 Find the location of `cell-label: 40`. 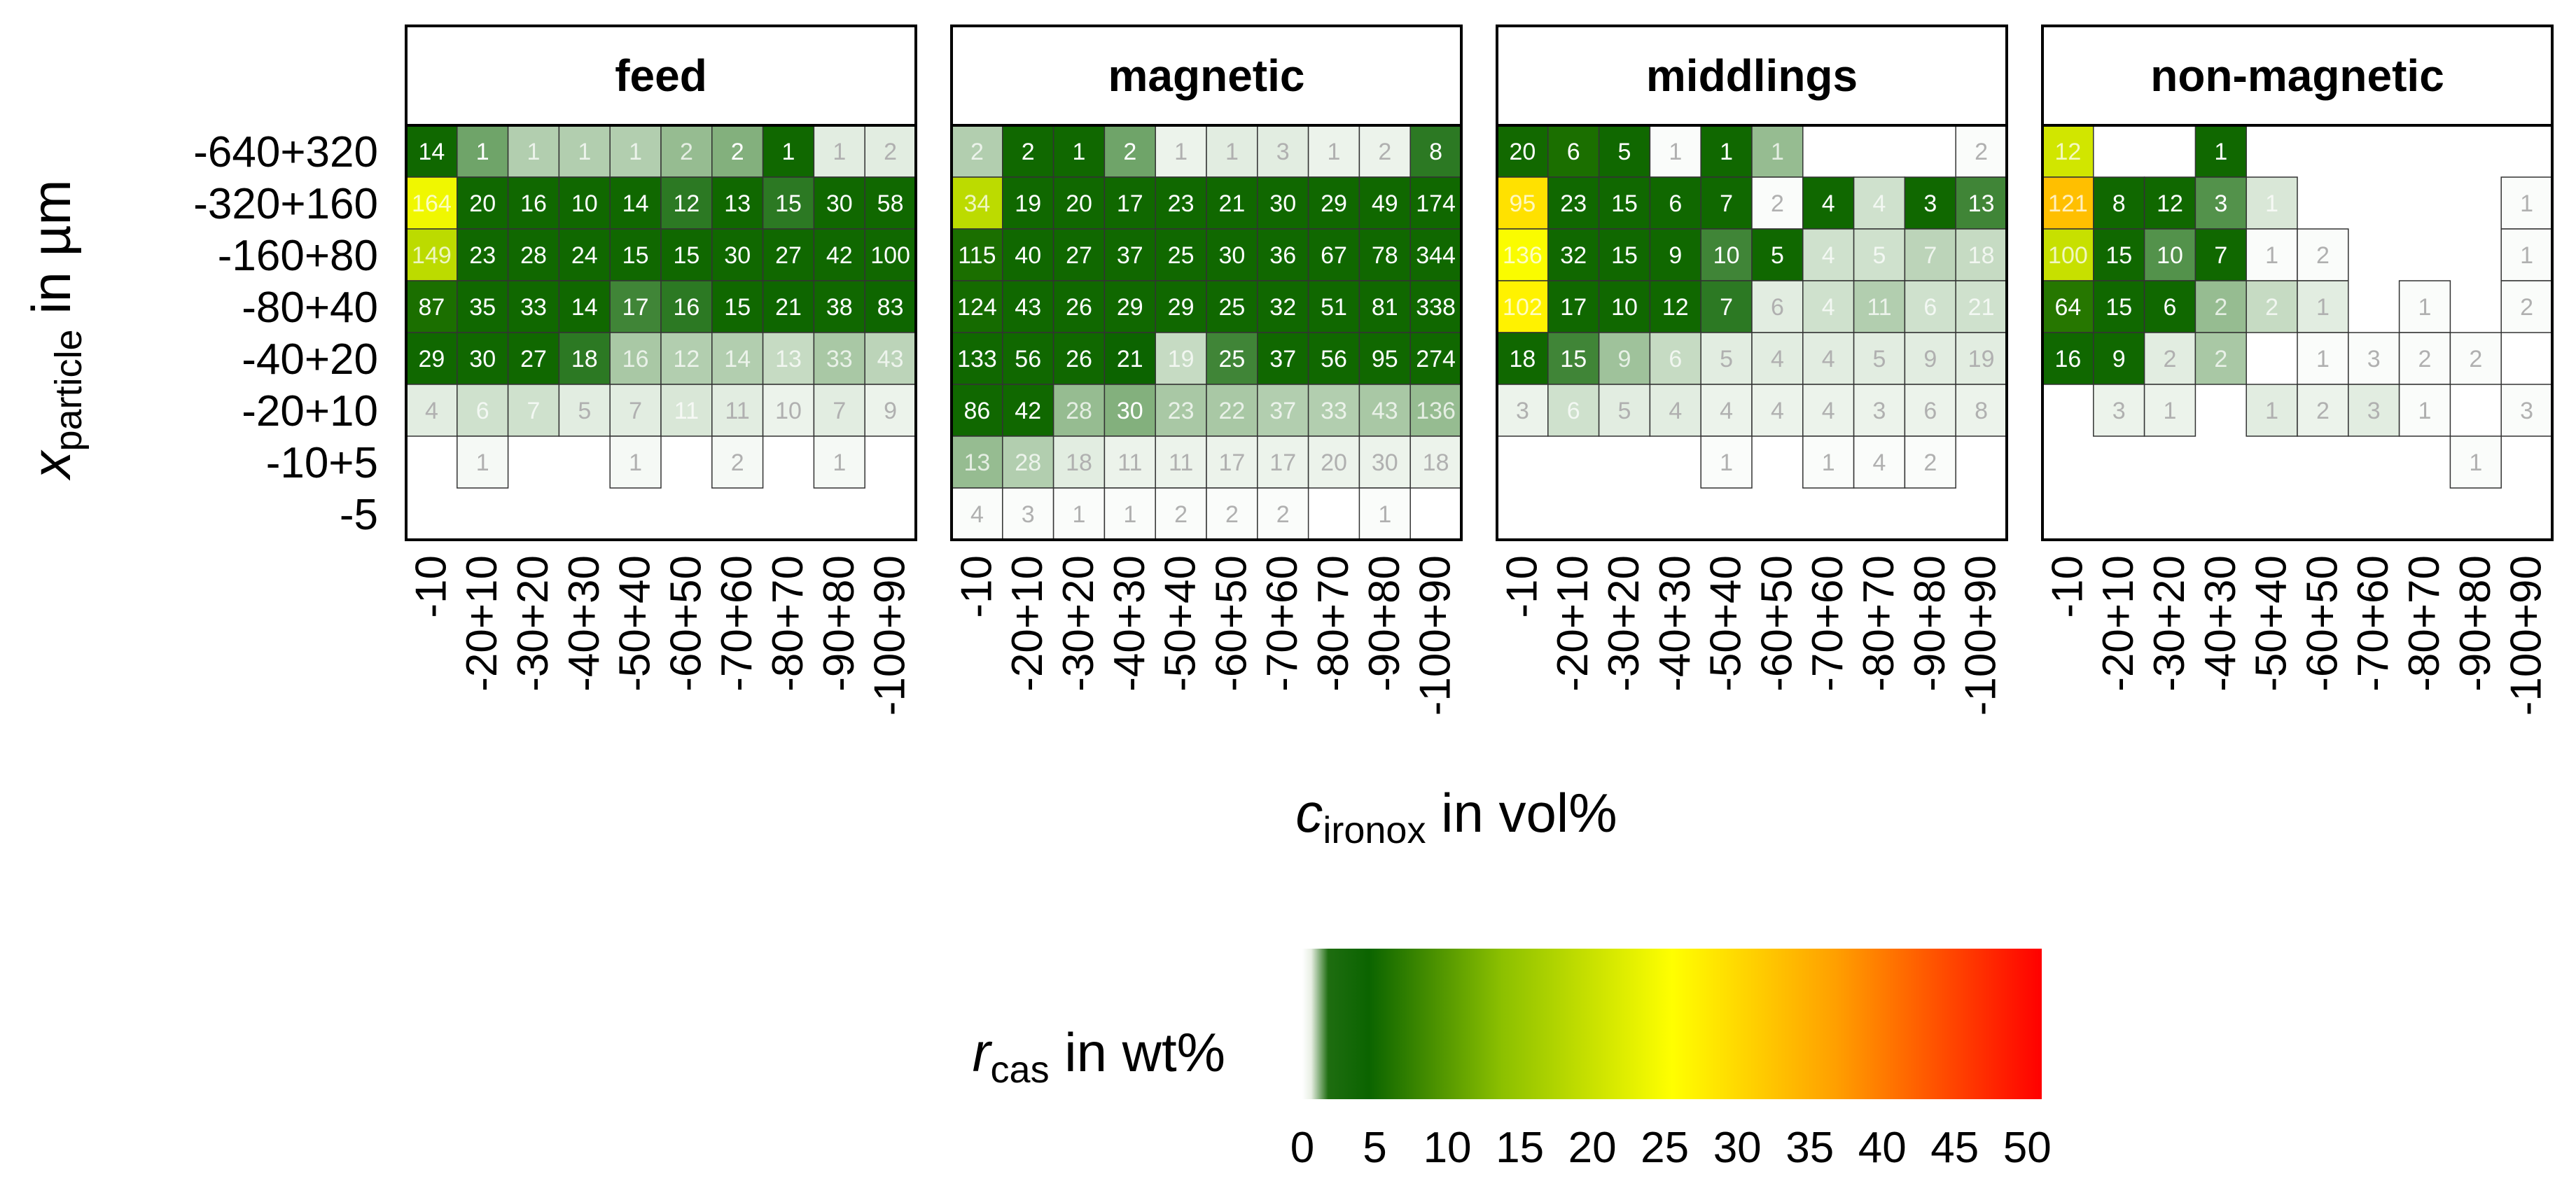

cell-label: 40 is located at coordinates (1028, 256).